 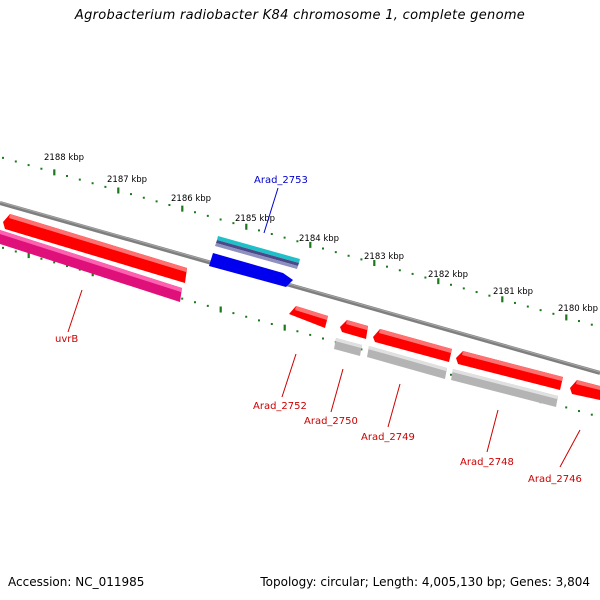 I want to click on gene-red-arad-2748-region, so click(x=509, y=370).